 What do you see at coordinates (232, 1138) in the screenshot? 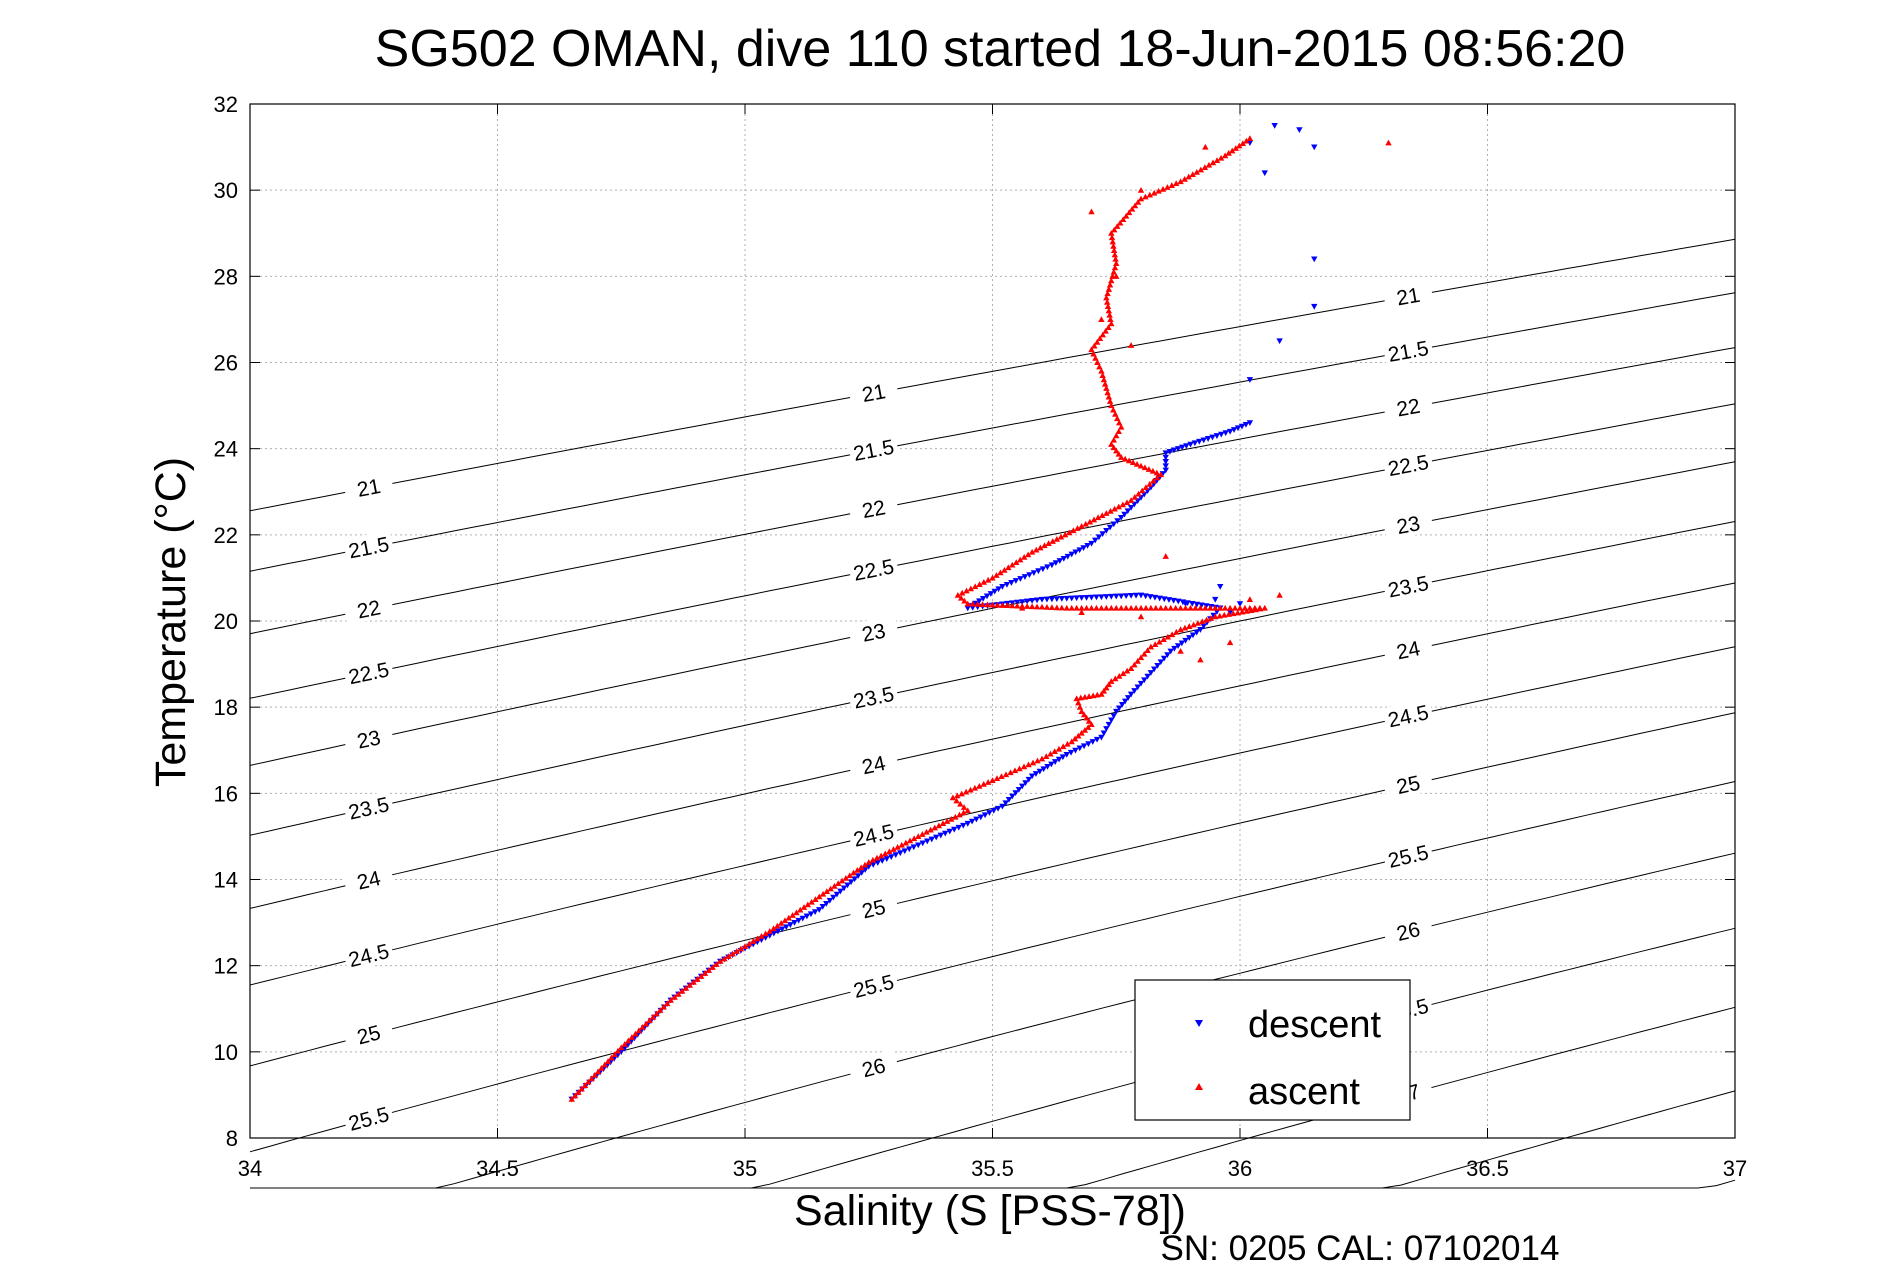
I see `y-tick-label: 8` at bounding box center [232, 1138].